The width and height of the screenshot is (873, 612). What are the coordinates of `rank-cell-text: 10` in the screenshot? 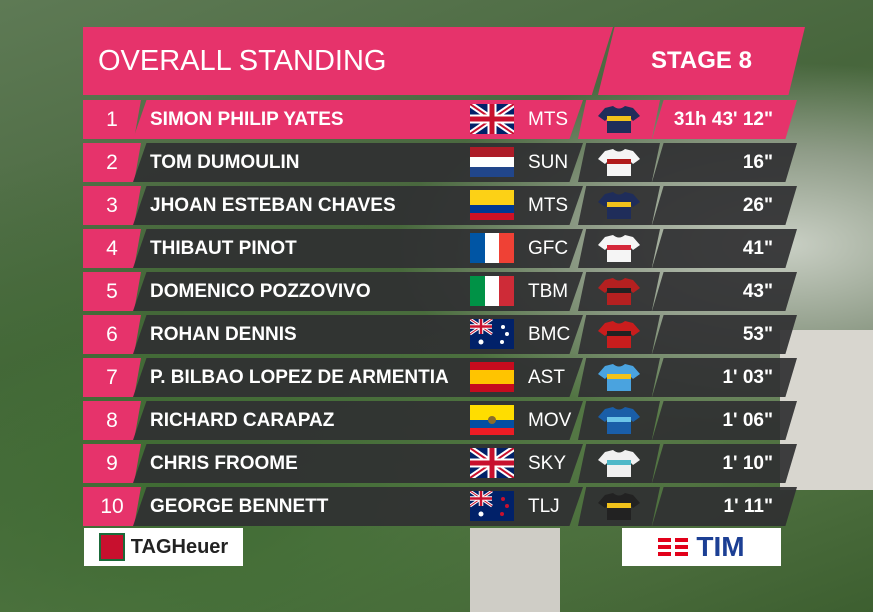 It's located at (112, 506).